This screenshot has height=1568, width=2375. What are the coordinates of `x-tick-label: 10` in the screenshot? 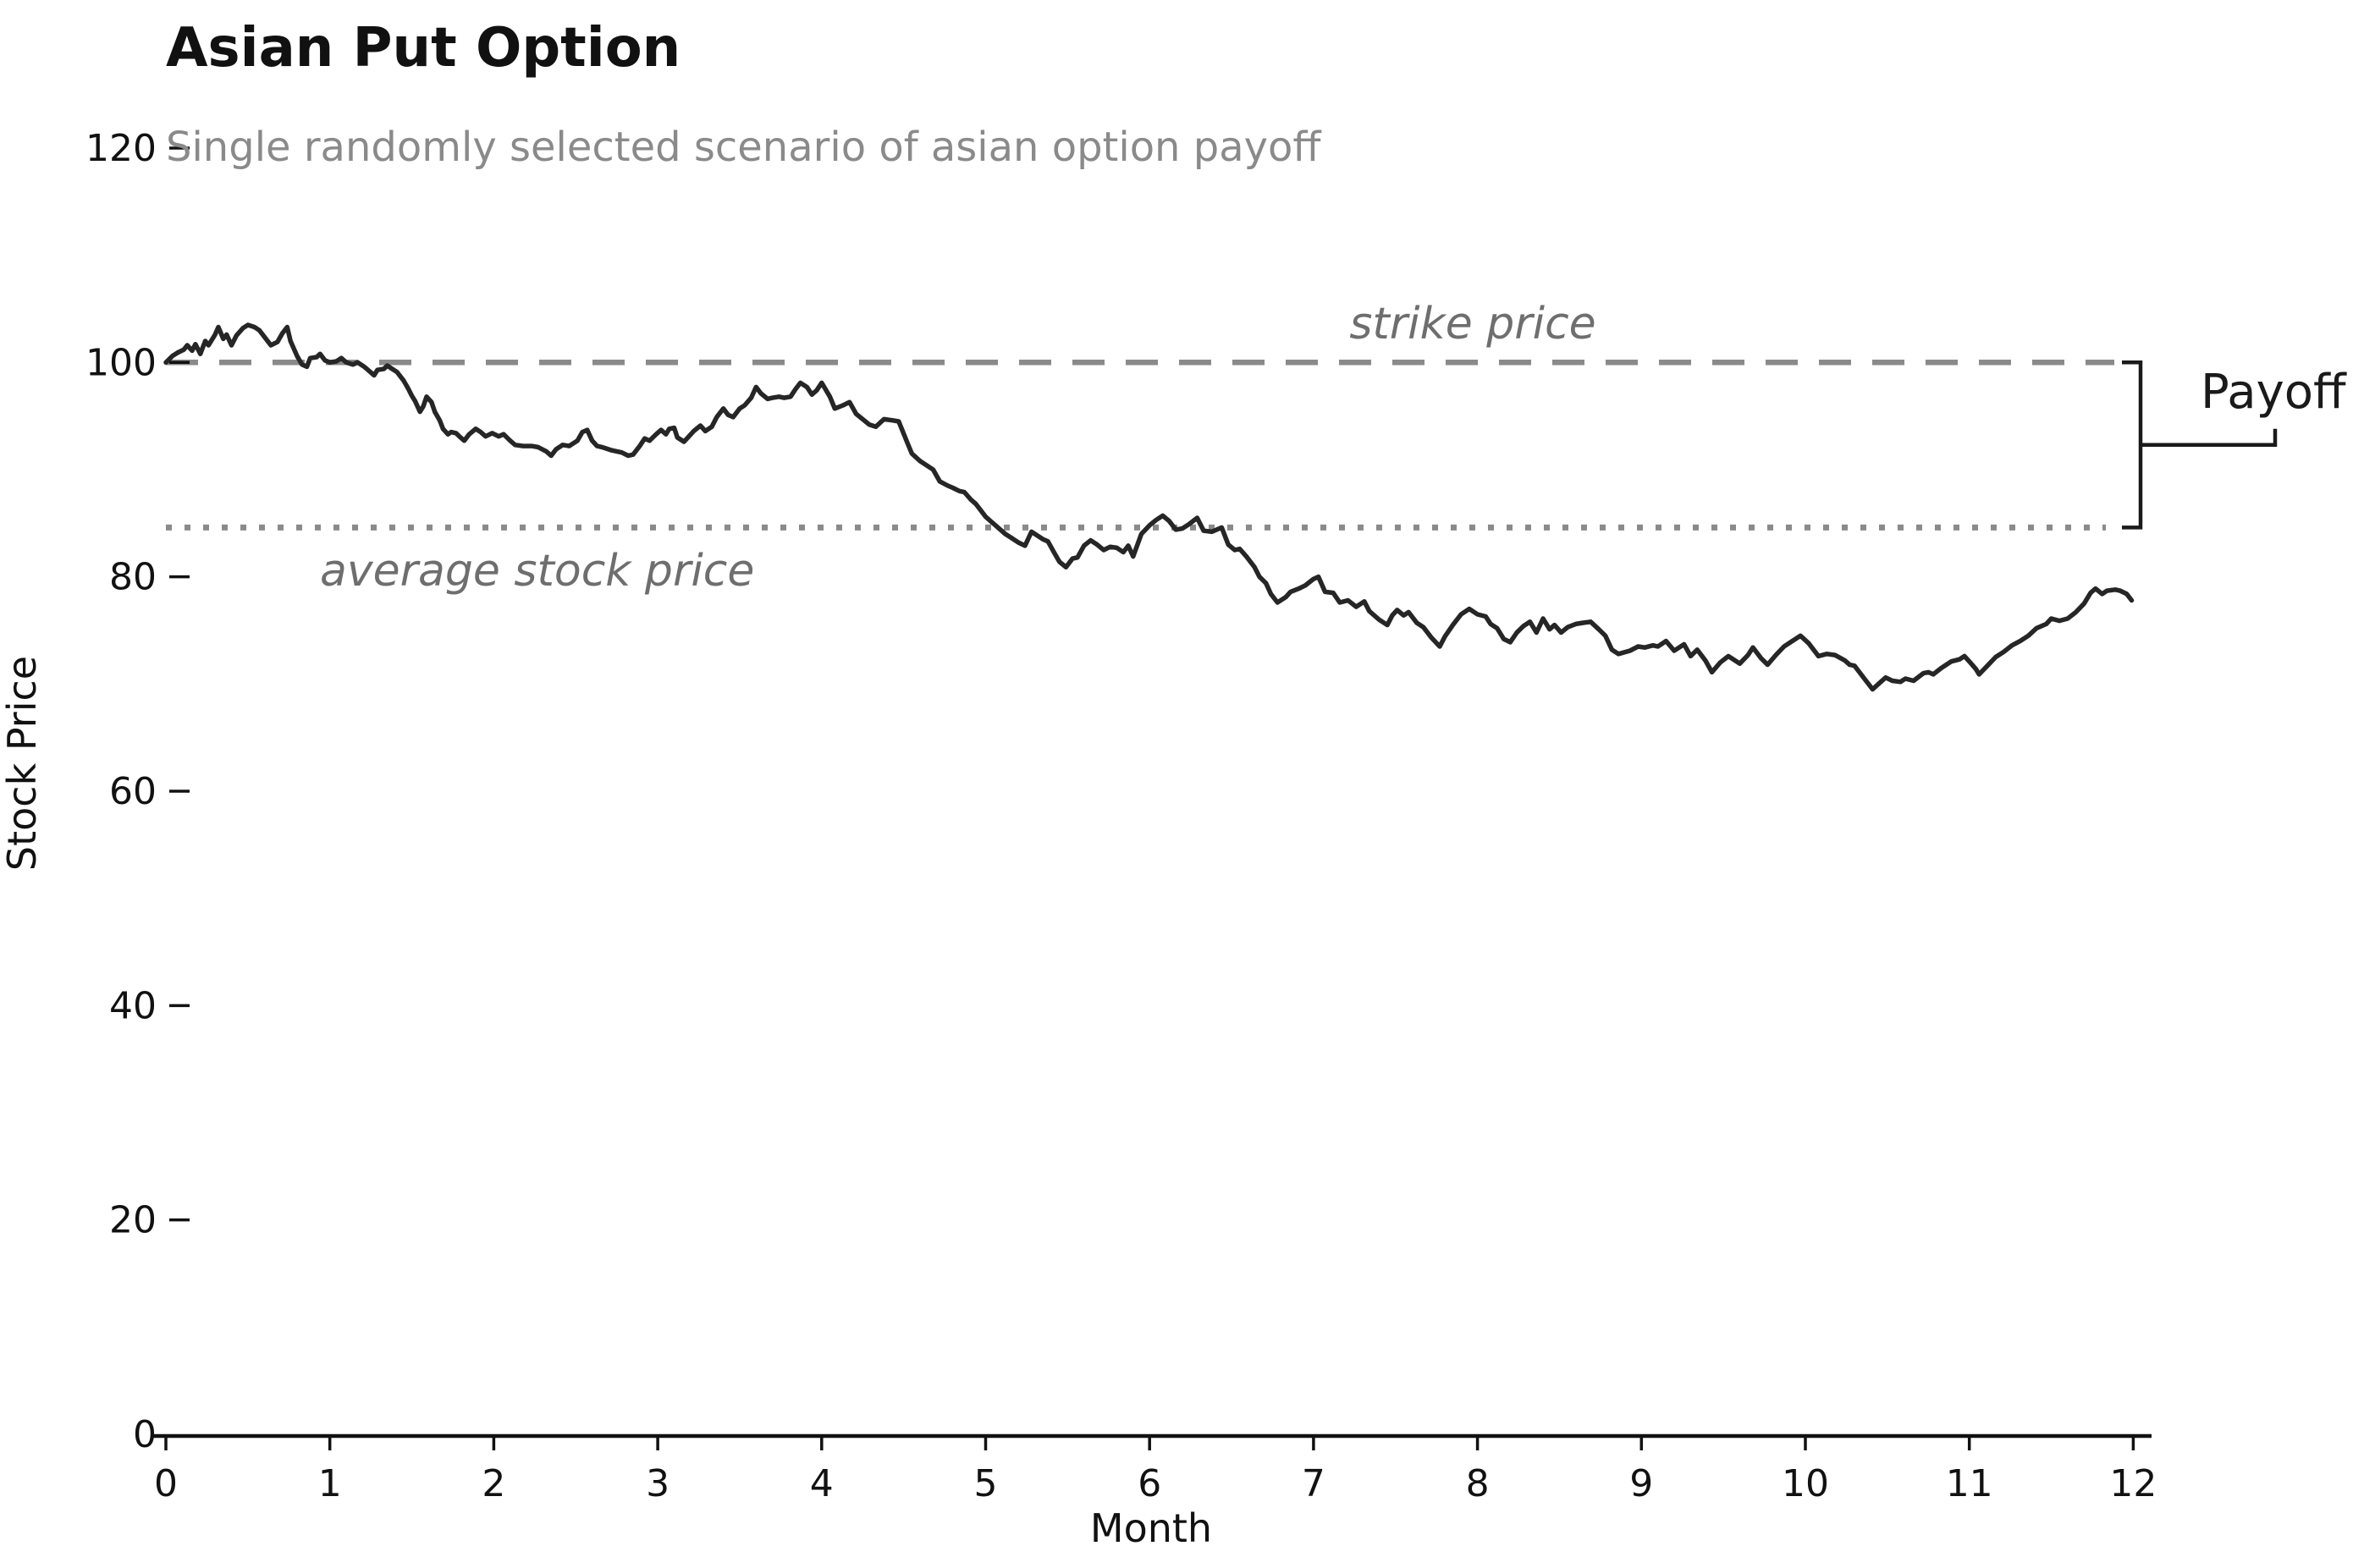 It's located at (1805, 1483).